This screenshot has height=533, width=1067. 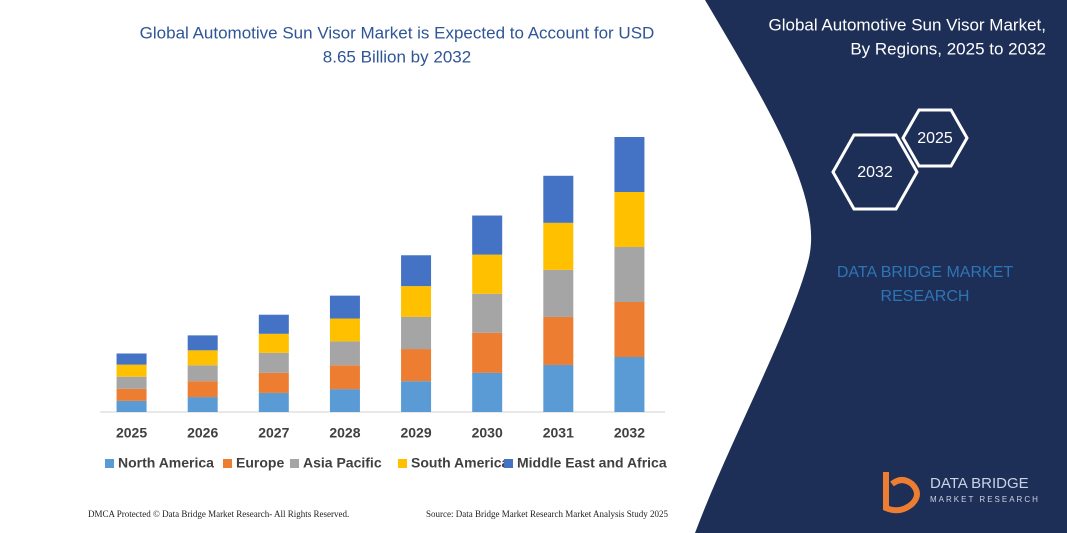 What do you see at coordinates (979, 483) in the screenshot?
I see `logo-text: DATA BRIDGE` at bounding box center [979, 483].